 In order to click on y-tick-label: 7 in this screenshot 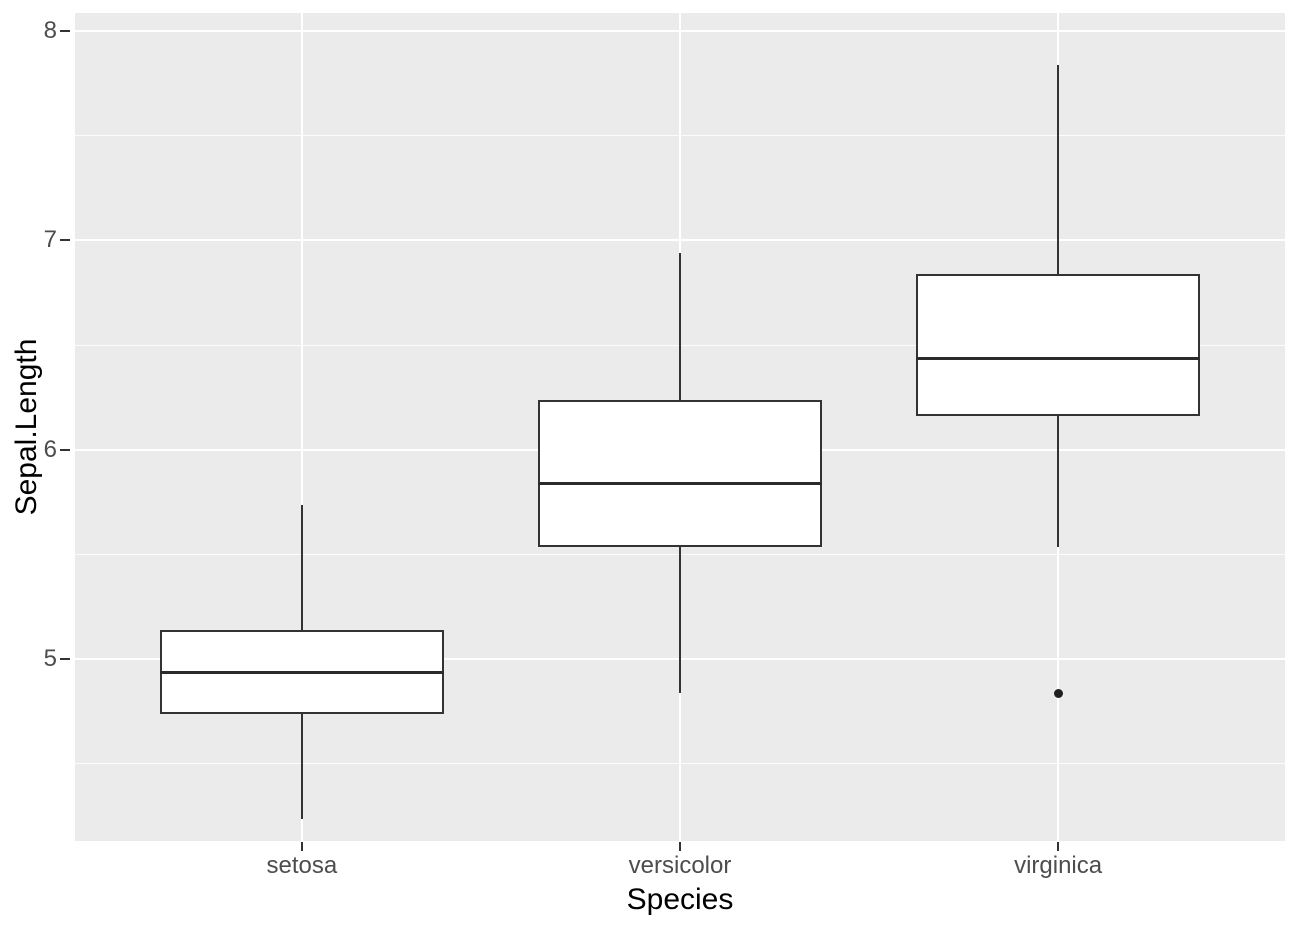, I will do `click(50, 240)`.